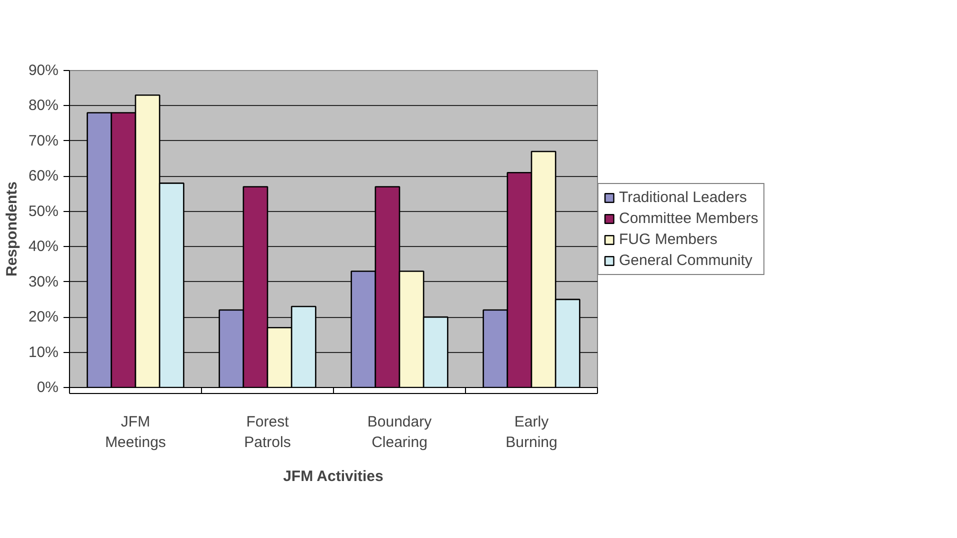 Image resolution: width=957 pixels, height=538 pixels. Describe the element at coordinates (685, 260) in the screenshot. I see `legend-label: General Community` at that location.